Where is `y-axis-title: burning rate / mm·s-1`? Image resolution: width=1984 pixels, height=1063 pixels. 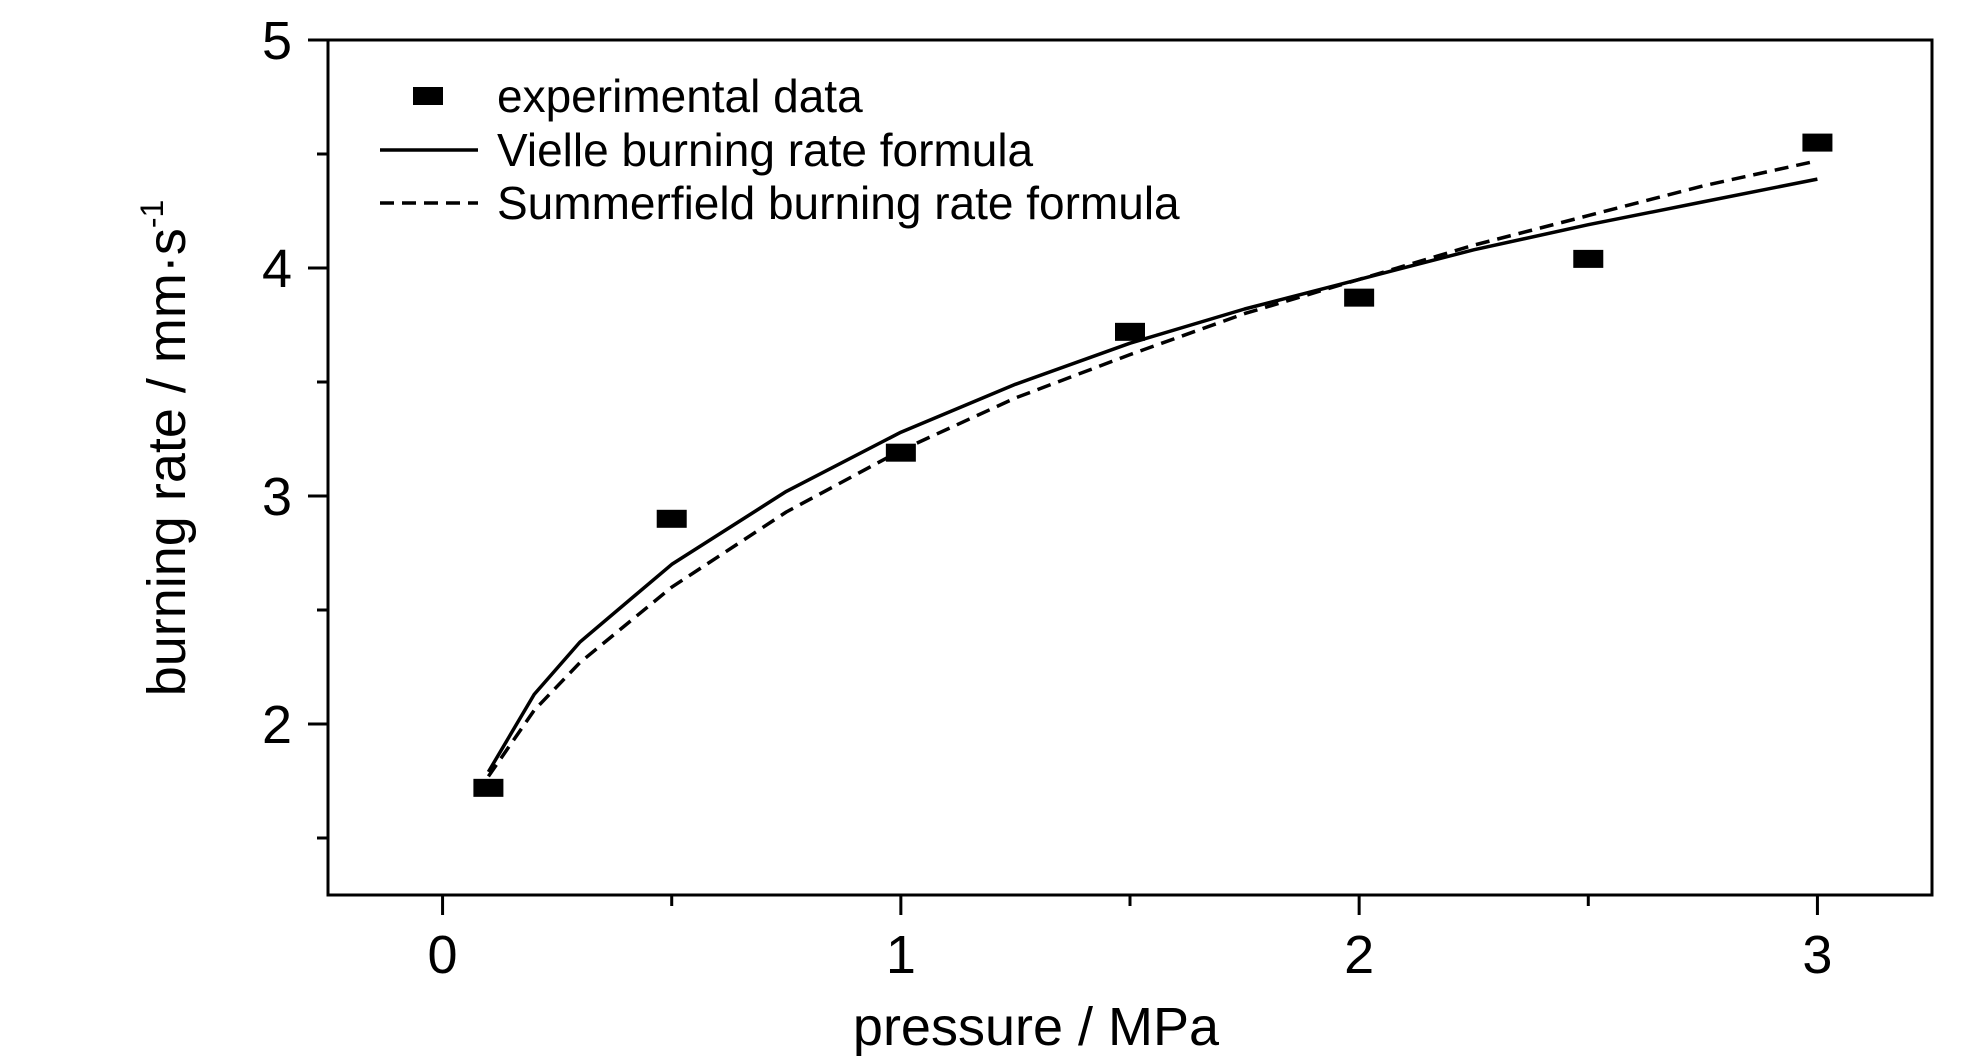
y-axis-title: burning rate / mm·s-1 is located at coordinates (165, 448).